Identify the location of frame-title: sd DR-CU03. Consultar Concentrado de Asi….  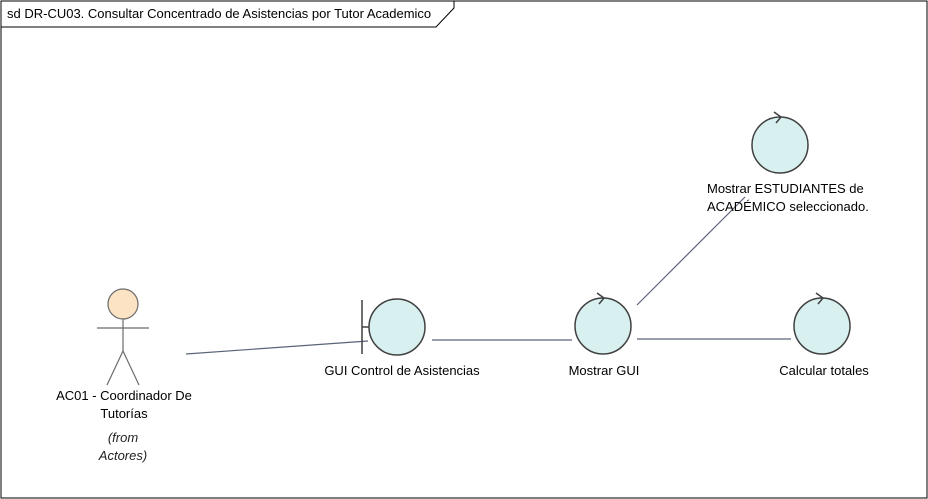
(219, 13).